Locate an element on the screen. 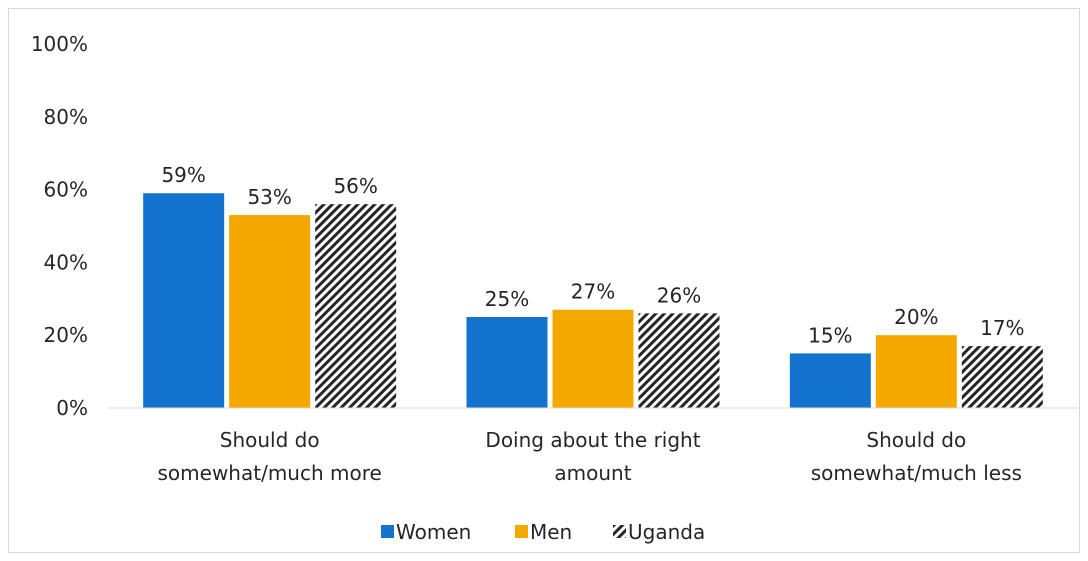 The image size is (1088, 561). x-category-label: amount is located at coordinates (592, 473).